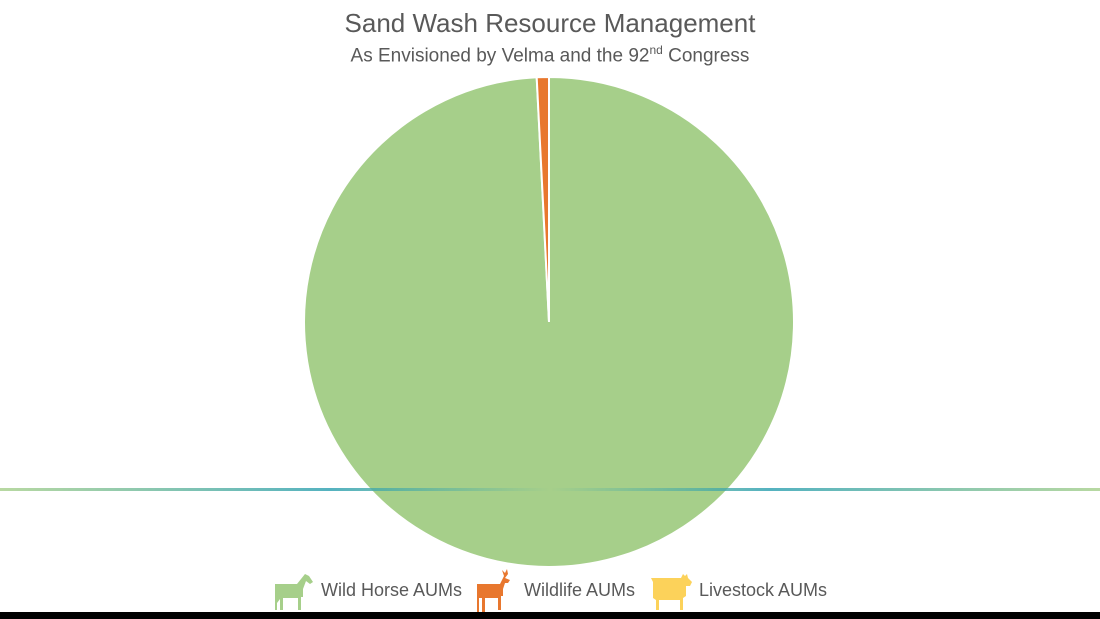 The height and width of the screenshot is (619, 1100). Describe the element at coordinates (763, 589) in the screenshot. I see `legend-label: Livestock AUMs` at that location.